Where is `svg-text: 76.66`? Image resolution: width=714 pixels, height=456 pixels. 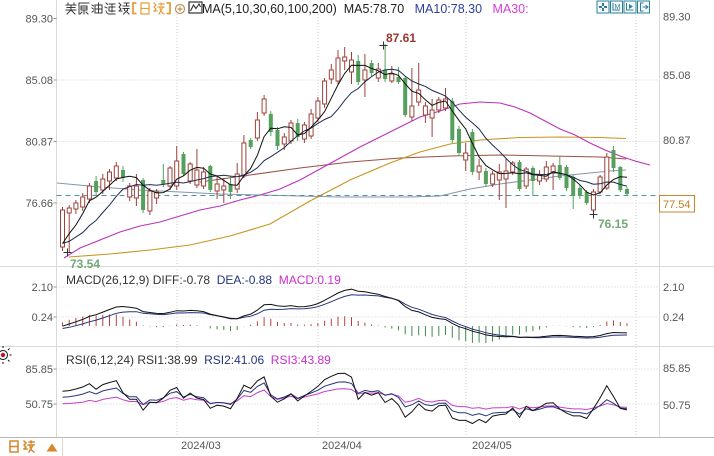 svg-text: 76.66 is located at coordinates (39, 204).